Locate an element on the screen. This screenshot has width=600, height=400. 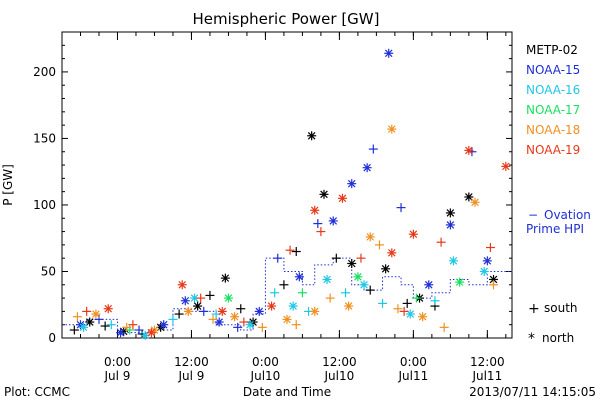
legend-entry-noaa-18: NOAA-18 is located at coordinates (553, 130).